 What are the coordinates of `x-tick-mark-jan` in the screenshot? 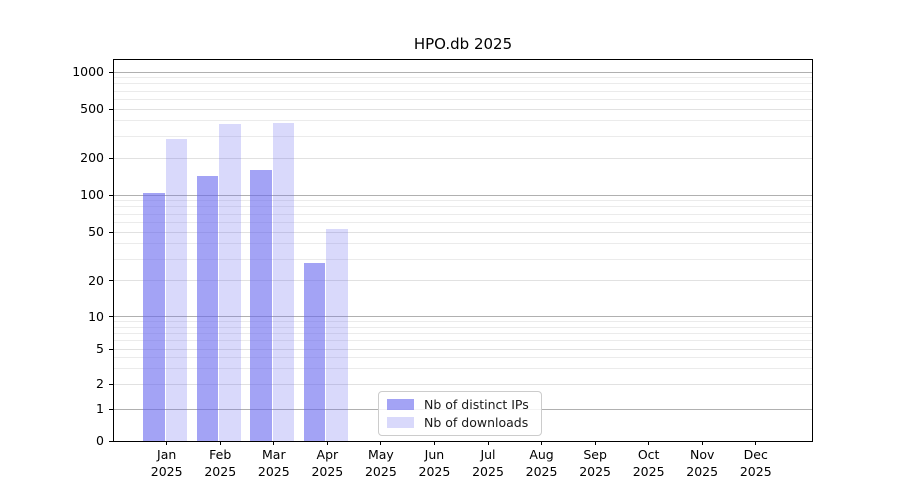 It's located at (167, 443).